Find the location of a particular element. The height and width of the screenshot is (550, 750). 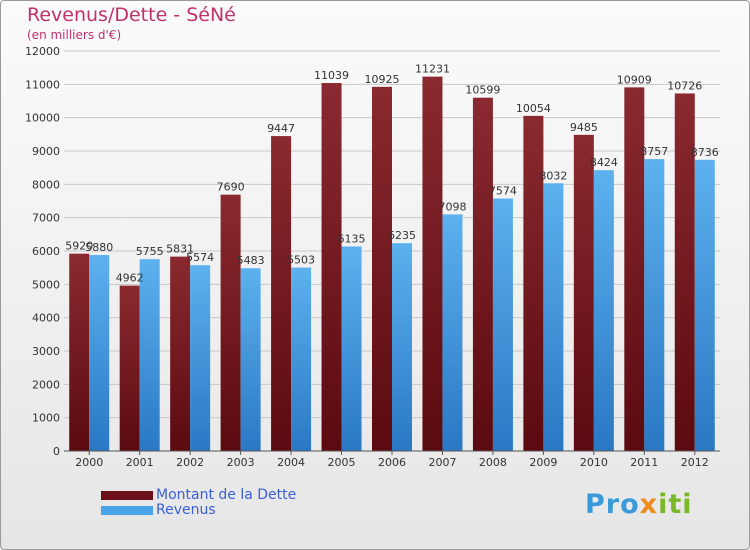

data-label-dette: 10599 is located at coordinates (482, 90).